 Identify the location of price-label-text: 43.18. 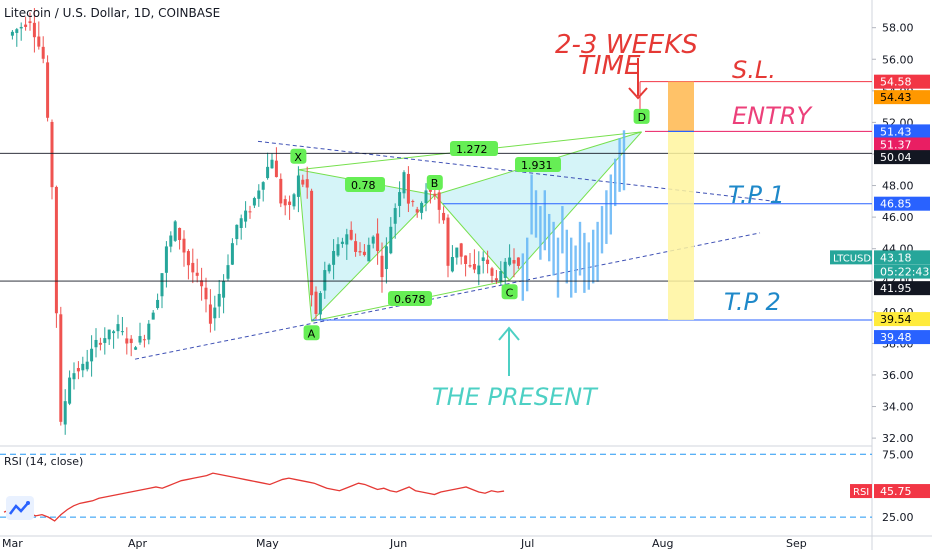
(896, 257).